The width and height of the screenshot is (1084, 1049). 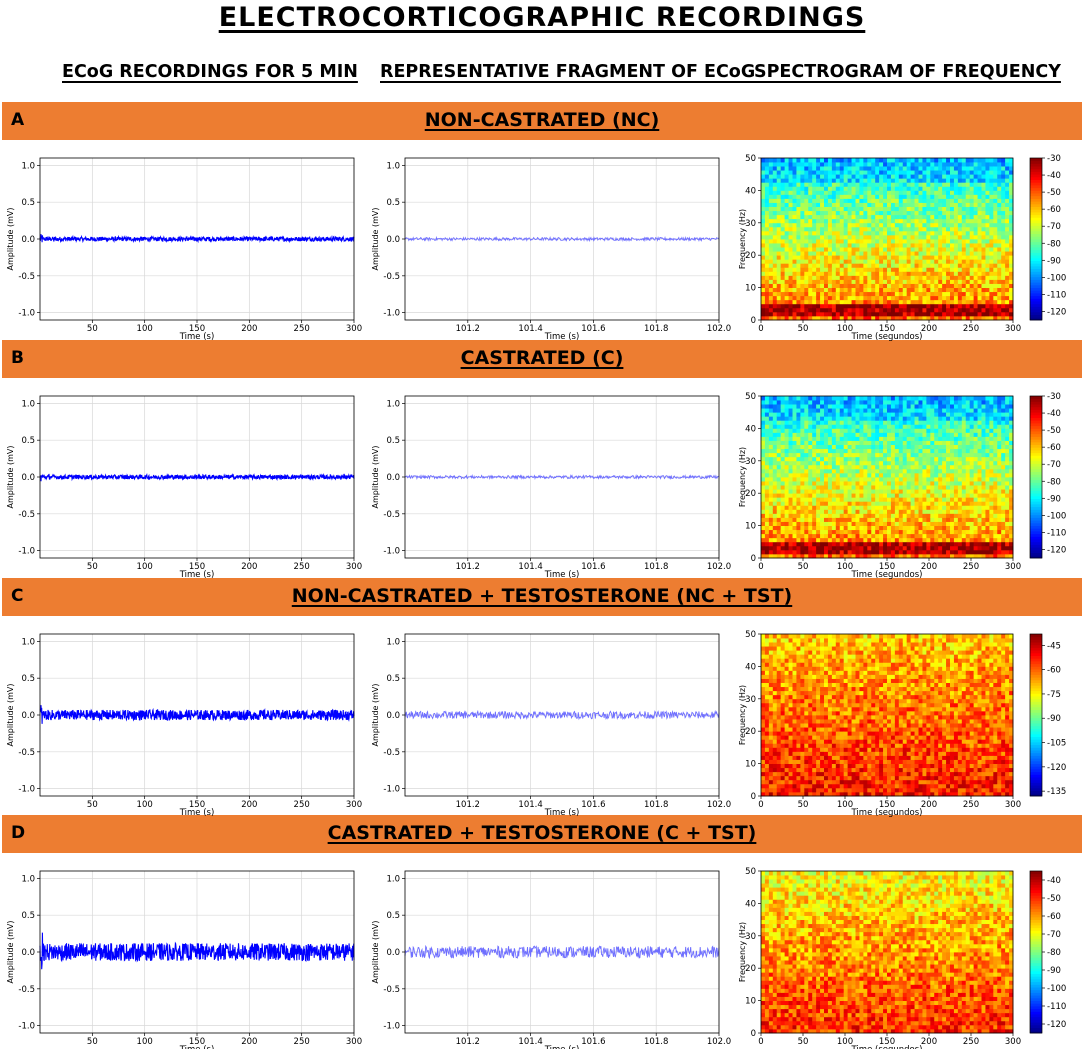 I want to click on x-axis-label: Time (s), so click(x=197, y=575).